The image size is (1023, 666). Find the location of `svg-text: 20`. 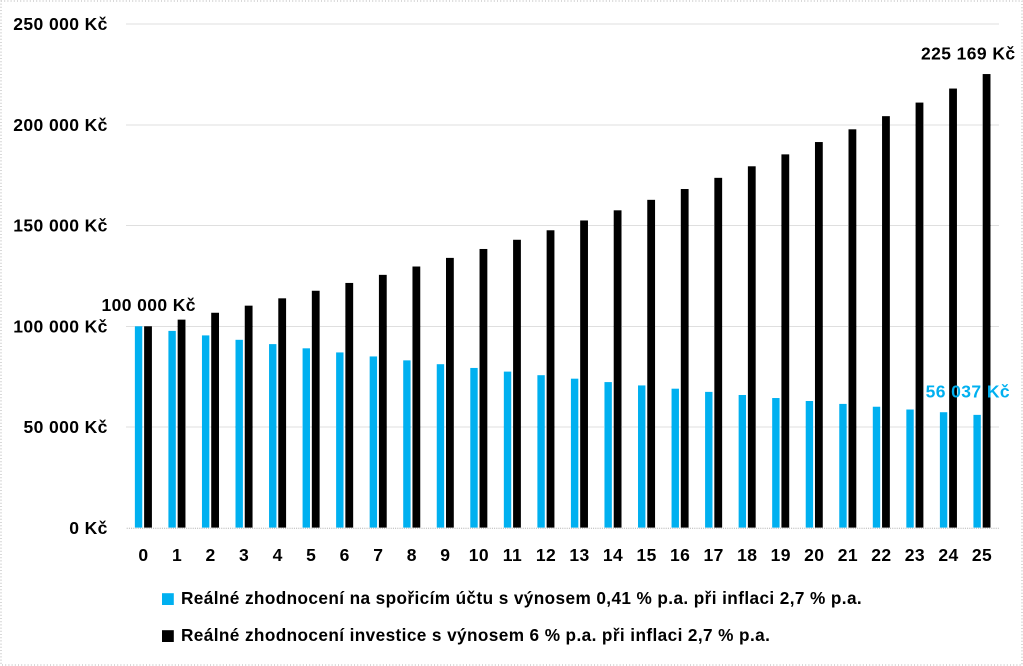

svg-text: 20 is located at coordinates (814, 555).